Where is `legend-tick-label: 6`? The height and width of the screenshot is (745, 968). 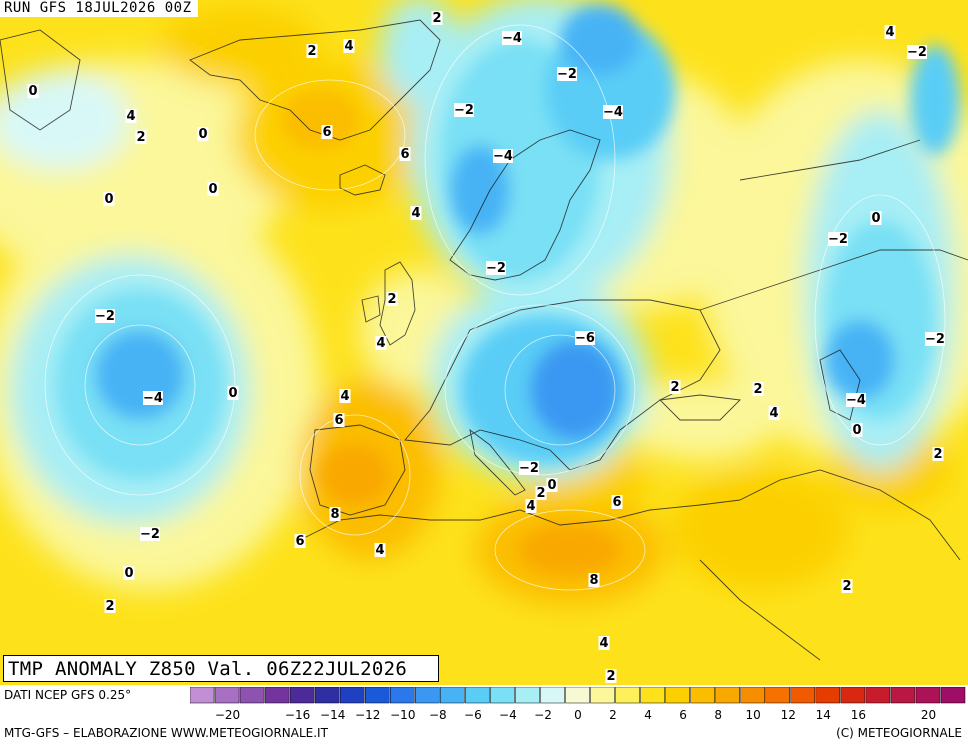 legend-tick-label: 6 is located at coordinates (683, 715).